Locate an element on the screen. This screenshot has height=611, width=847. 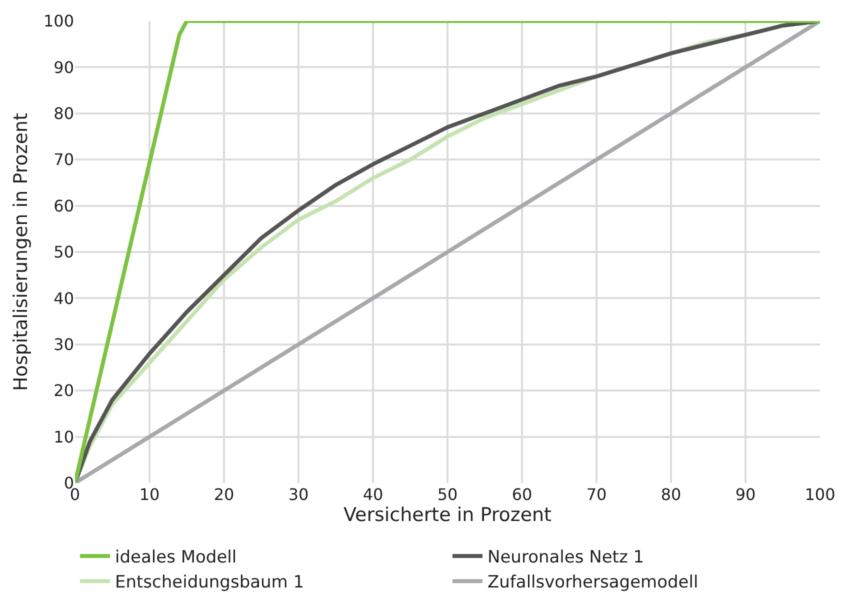
x-tick-label: 70 is located at coordinates (596, 494).